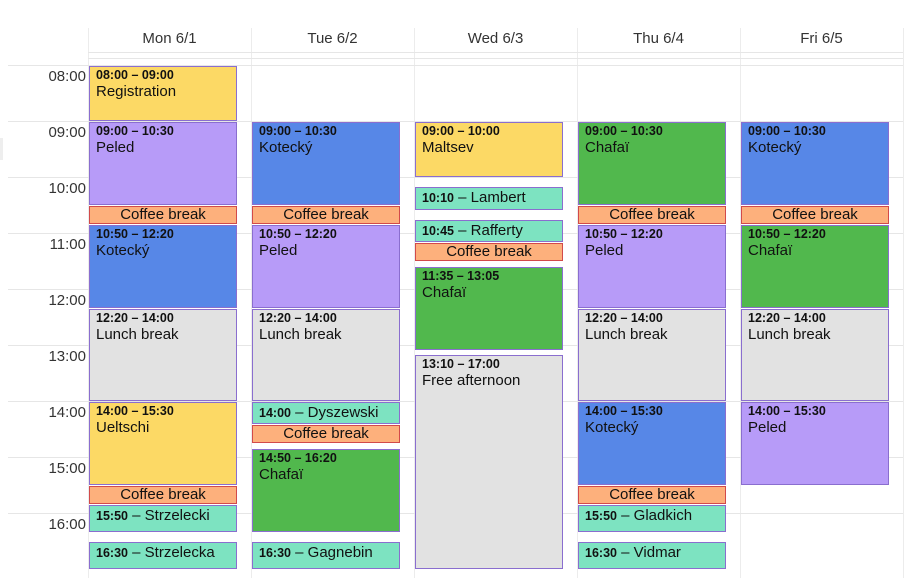 The image size is (915, 586). What do you see at coordinates (169, 38) in the screenshot?
I see `day-header-0: Mon 6/1` at bounding box center [169, 38].